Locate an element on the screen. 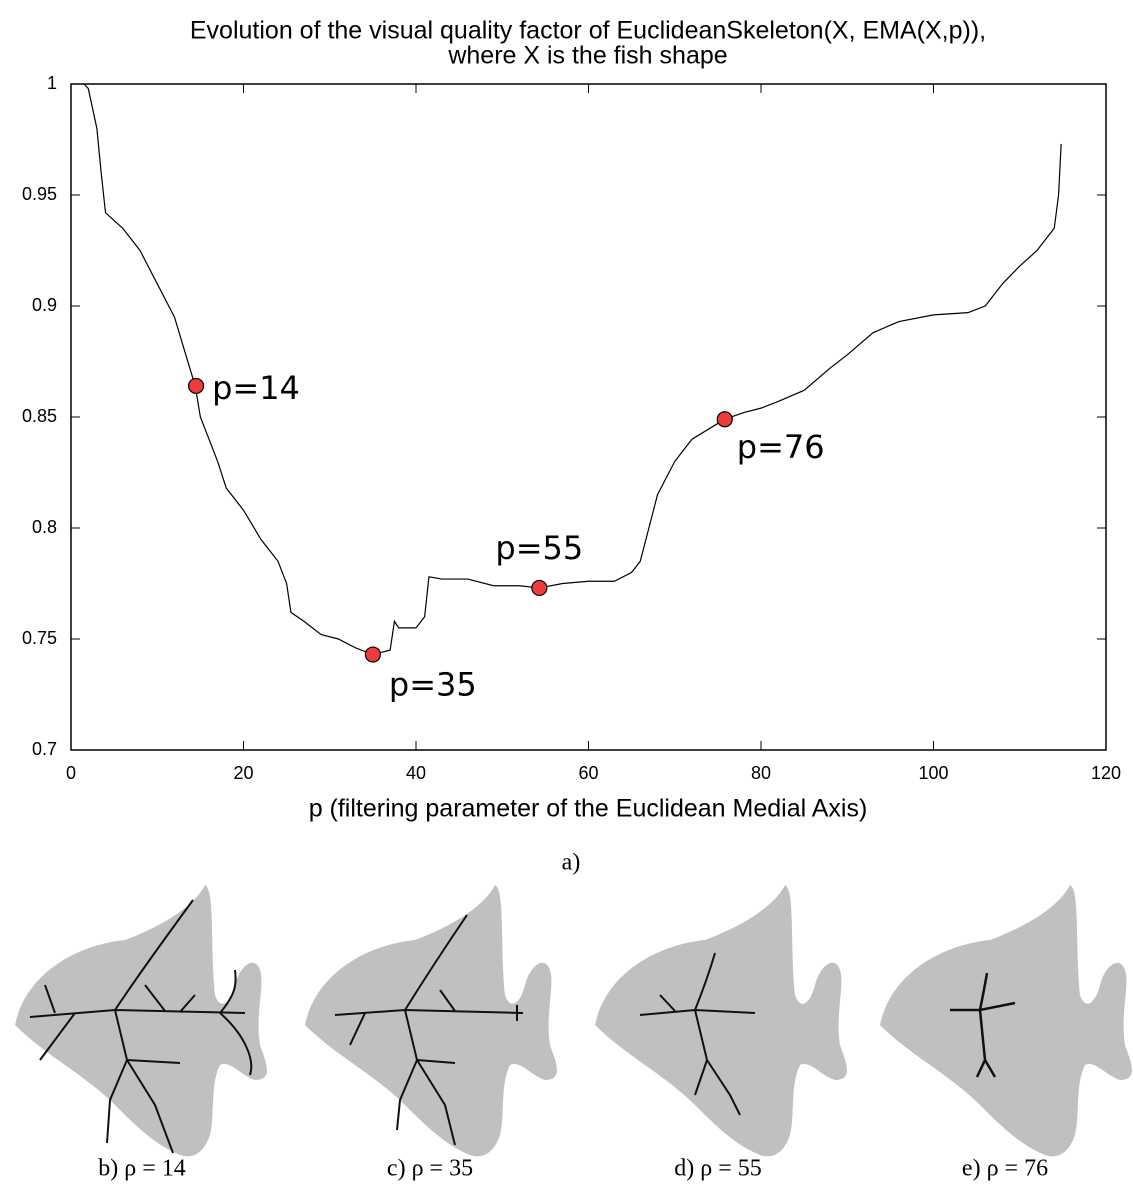 This screenshot has width=1133, height=1202. y-tick-label: 0.75 is located at coordinates (39, 638).